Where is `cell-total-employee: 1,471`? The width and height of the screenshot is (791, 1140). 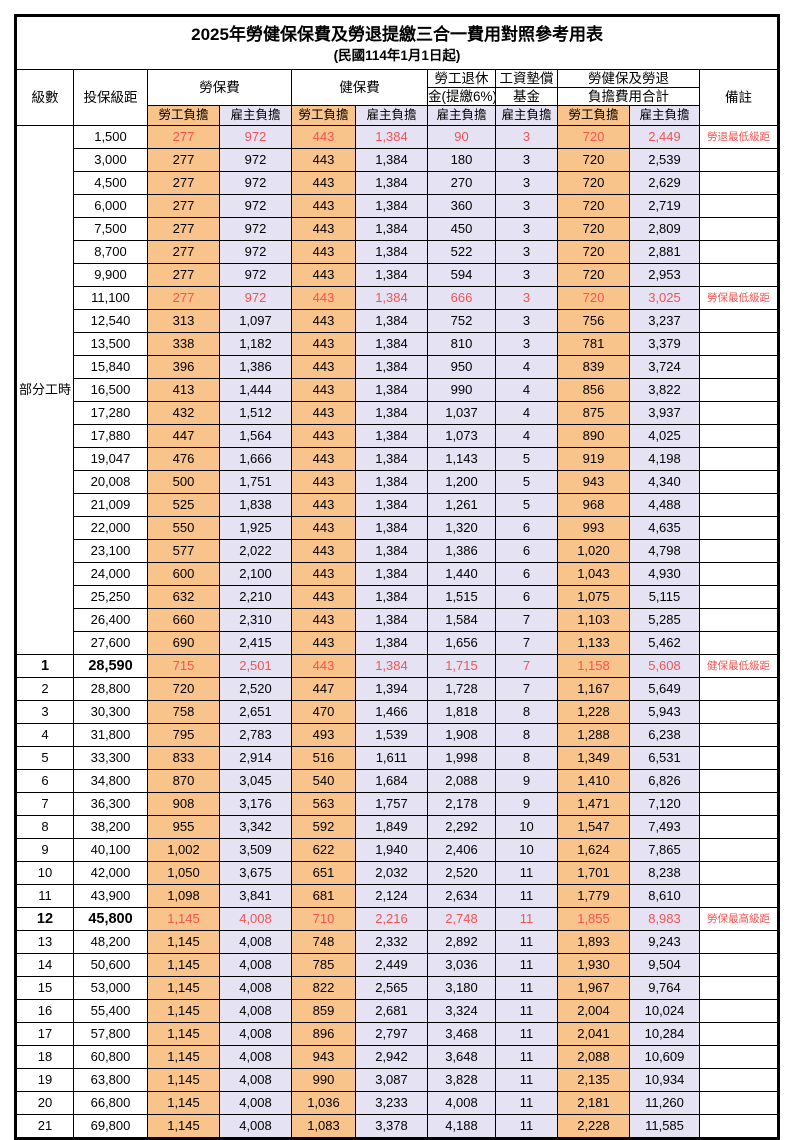 cell-total-employee: 1,471 is located at coordinates (593, 804).